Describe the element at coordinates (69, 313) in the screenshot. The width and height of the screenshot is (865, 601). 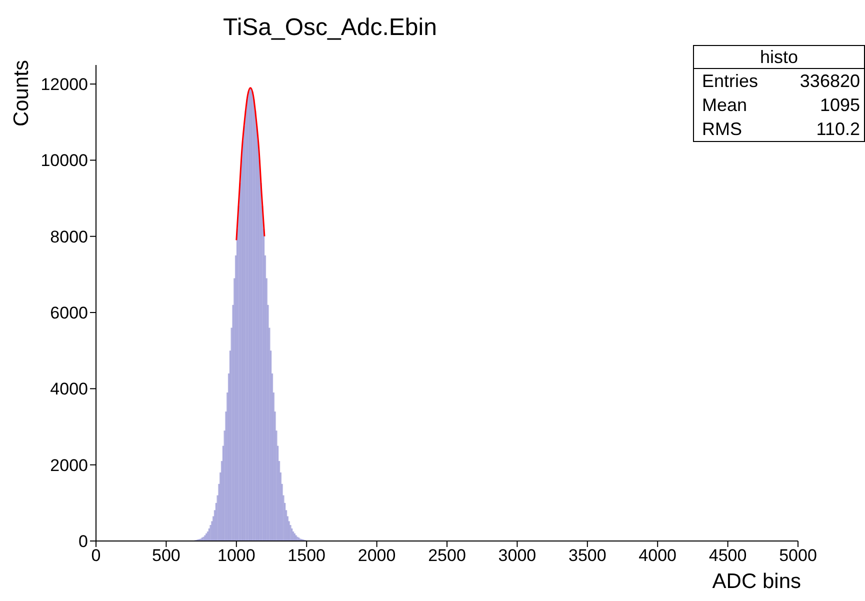
I see `y-tick-label: 6000` at that location.